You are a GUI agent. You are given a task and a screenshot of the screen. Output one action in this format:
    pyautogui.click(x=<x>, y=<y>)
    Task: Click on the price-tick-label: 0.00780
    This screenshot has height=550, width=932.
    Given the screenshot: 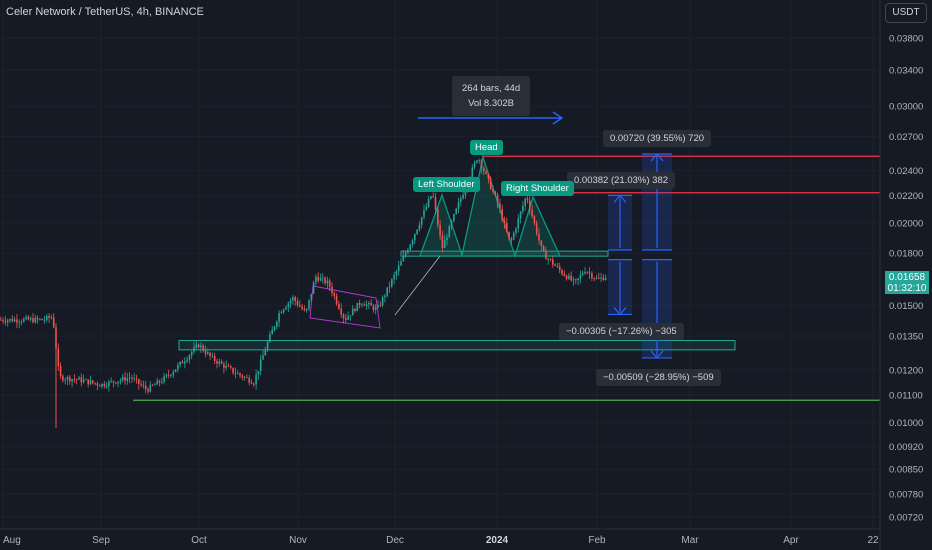 What is the action you would take?
    pyautogui.click(x=906, y=494)
    